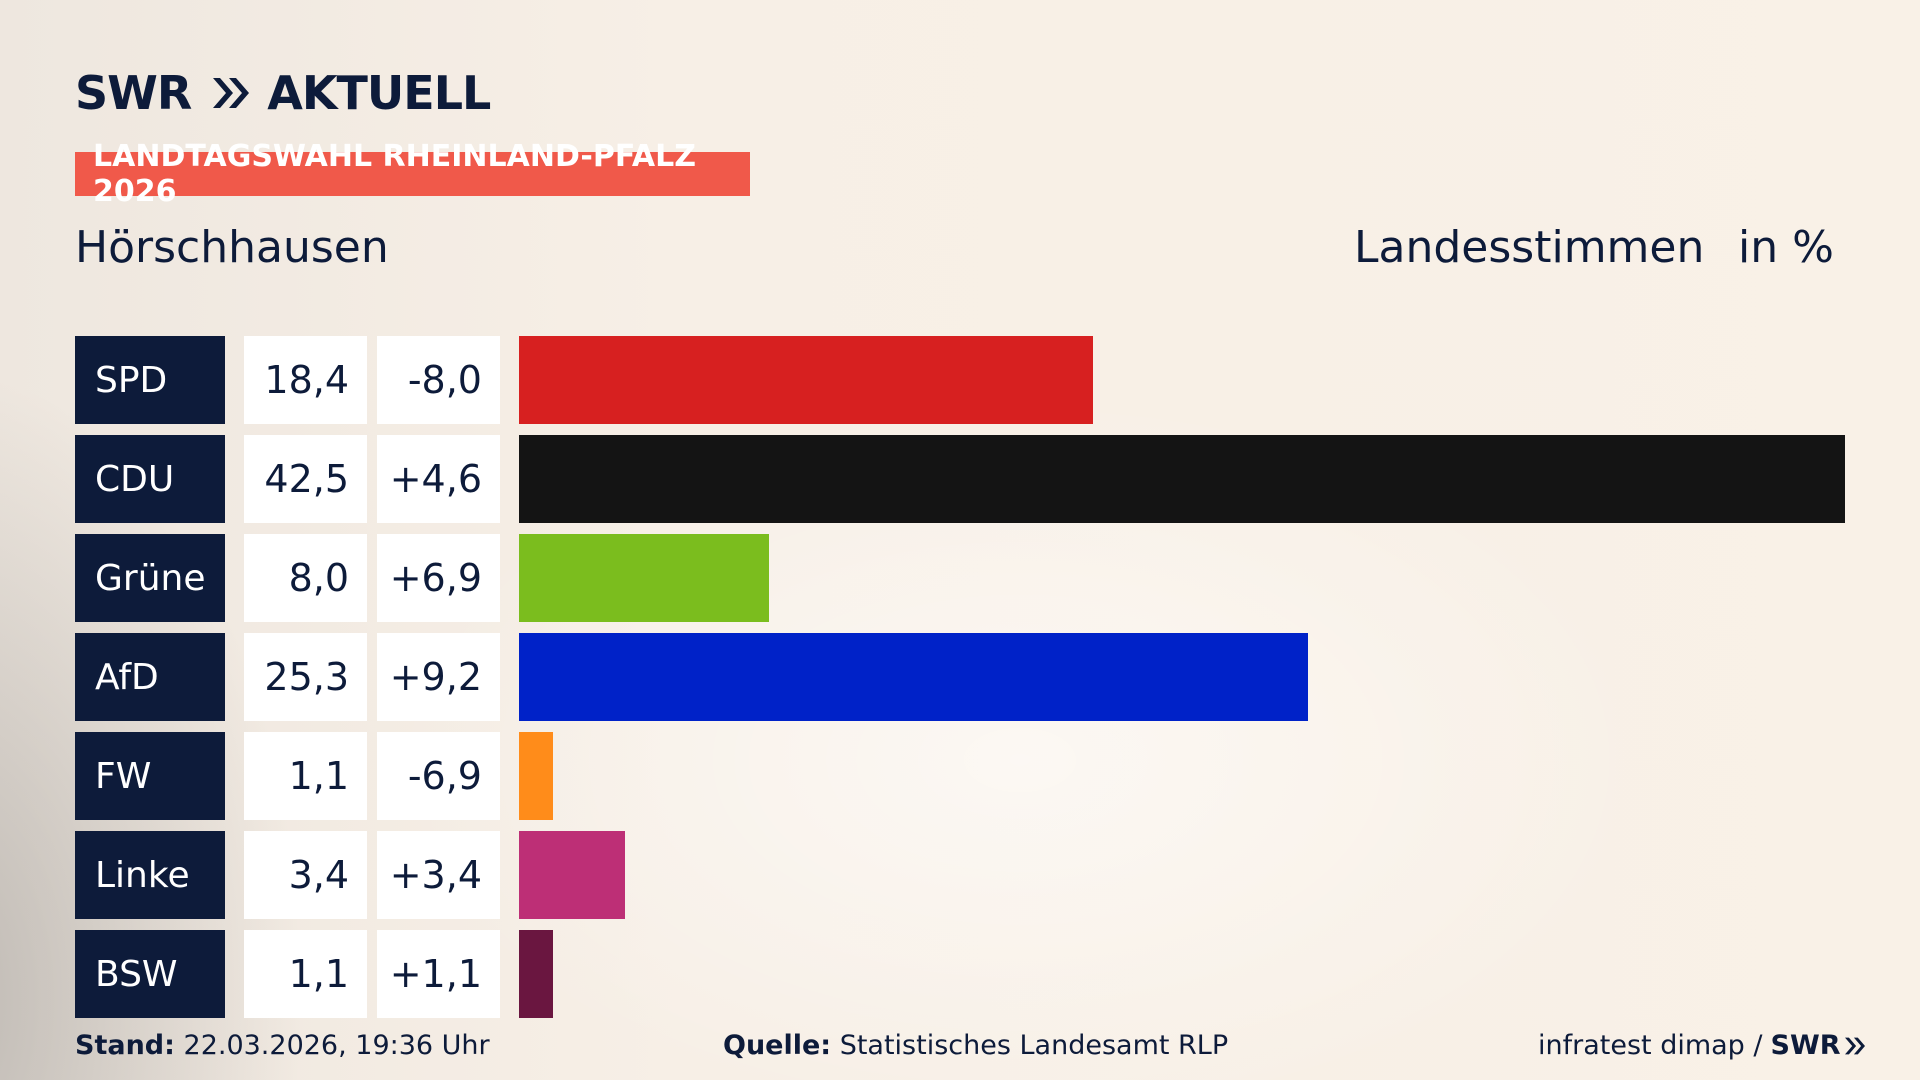 This screenshot has height=1080, width=1920. I want to click on party-label: Linke, so click(150, 875).